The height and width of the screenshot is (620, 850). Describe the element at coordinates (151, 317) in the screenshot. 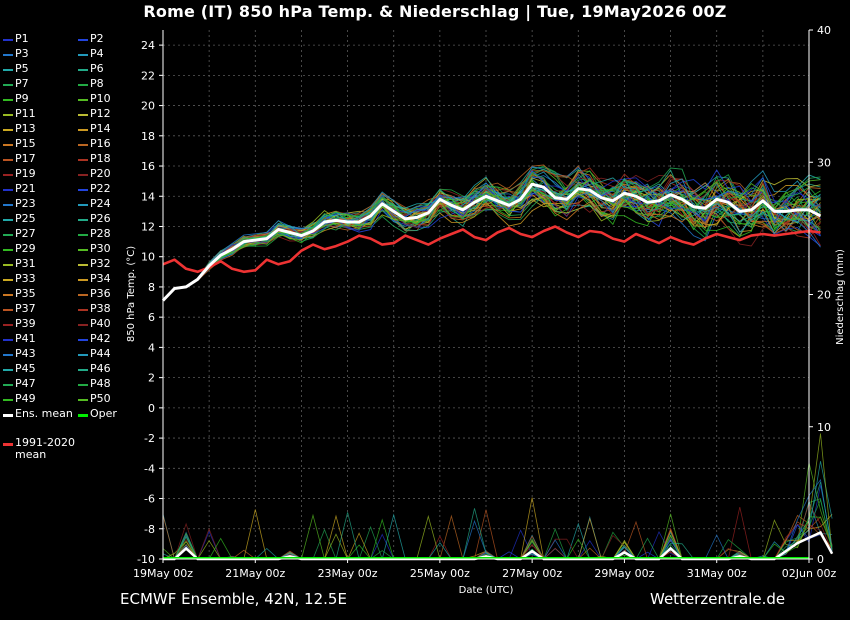

I see `y-tick-label: 6` at that location.